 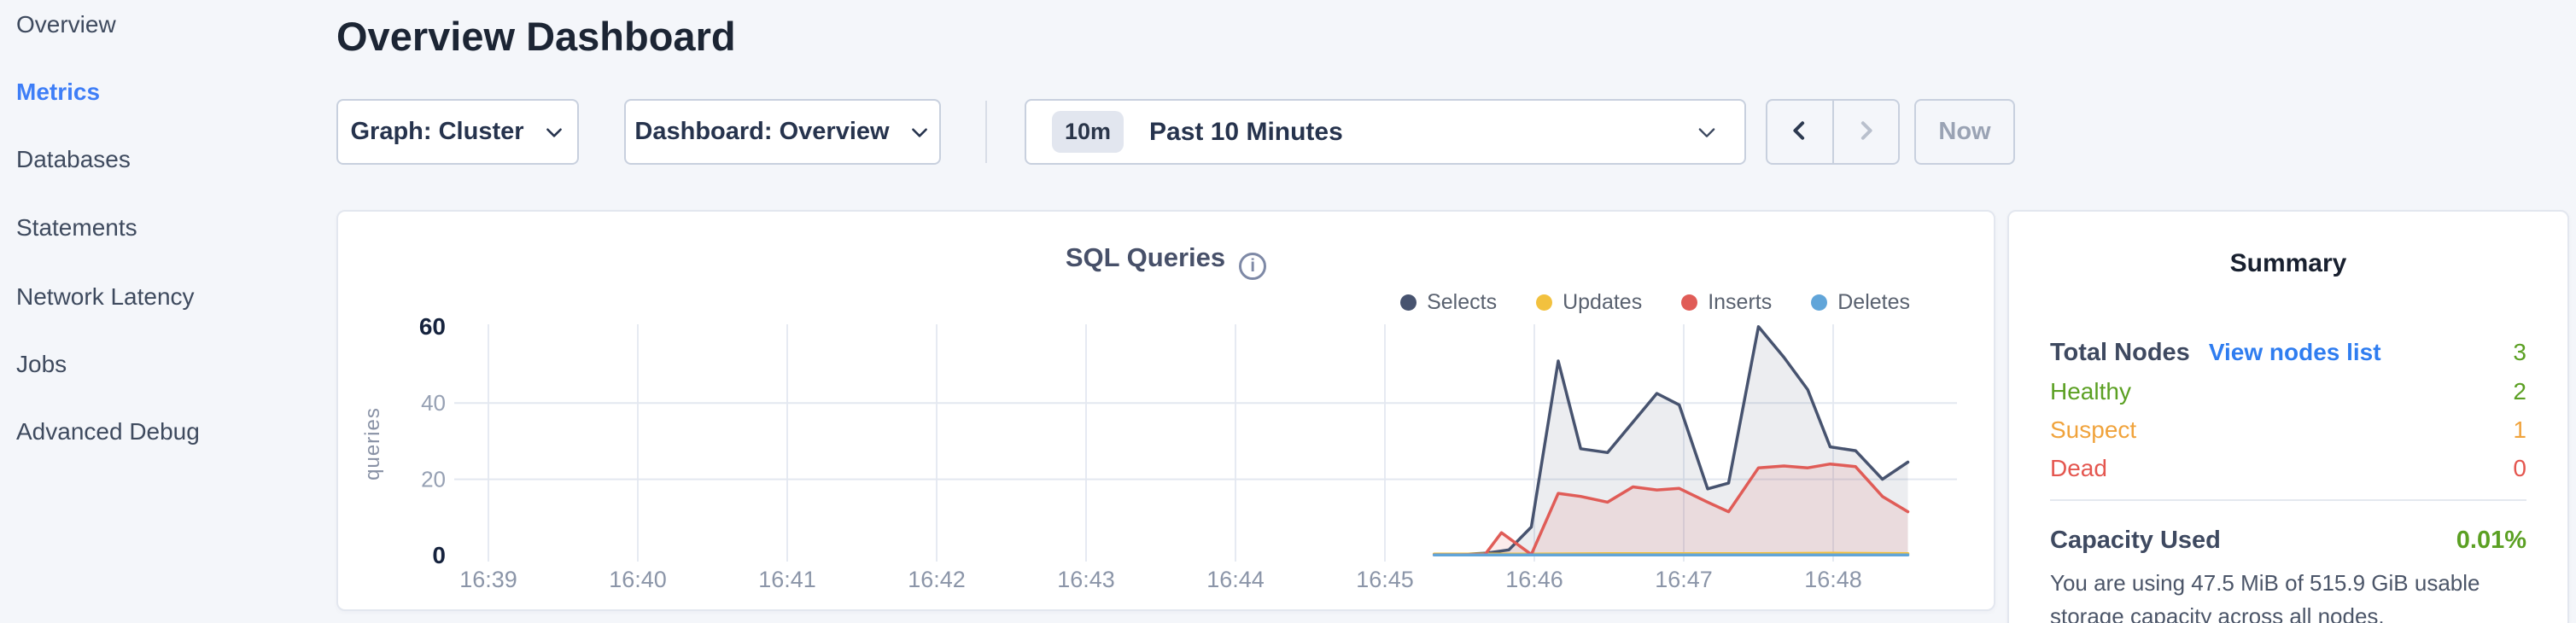 I want to click on page-title: Overview Dashboard, so click(x=536, y=36).